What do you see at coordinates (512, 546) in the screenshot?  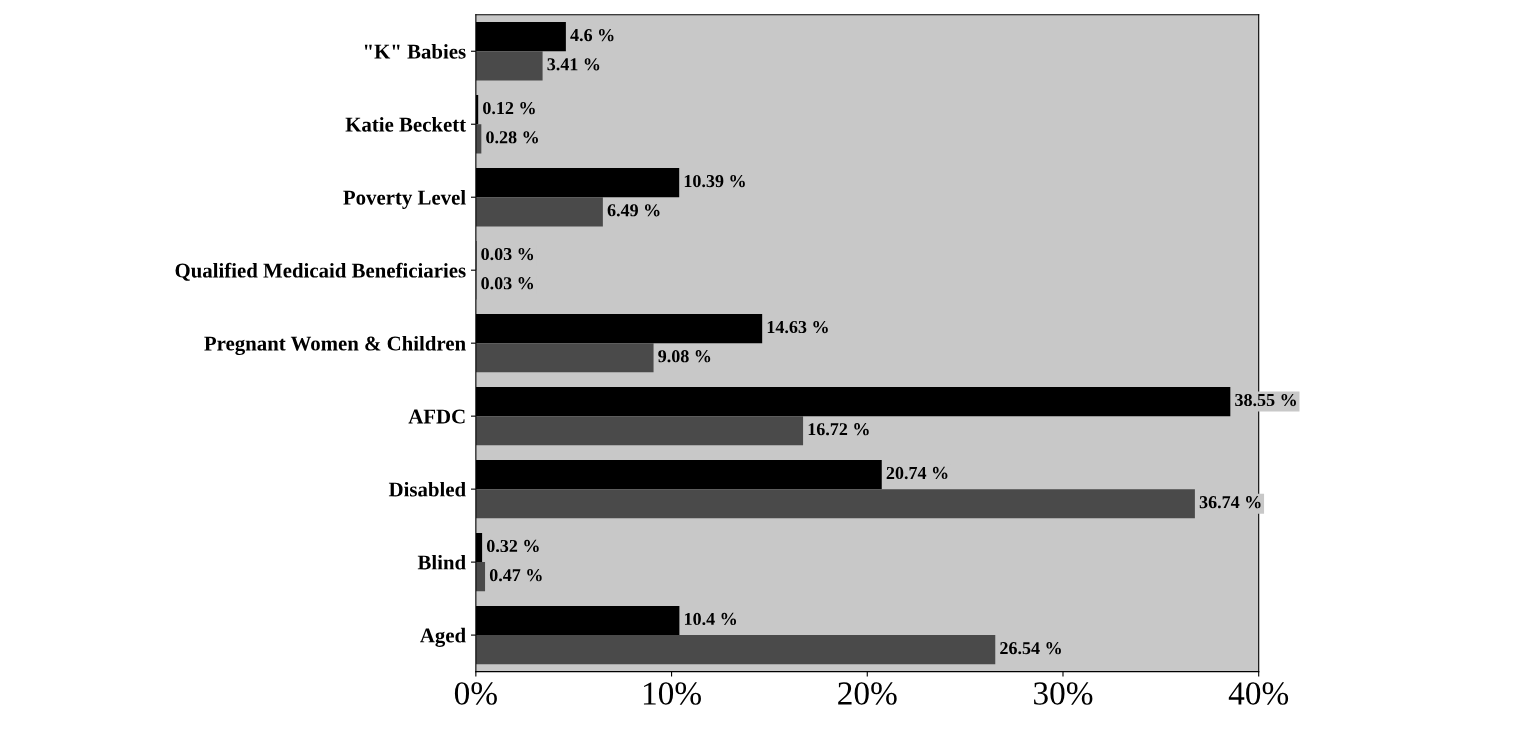 I see `data-label: 0.32 %` at bounding box center [512, 546].